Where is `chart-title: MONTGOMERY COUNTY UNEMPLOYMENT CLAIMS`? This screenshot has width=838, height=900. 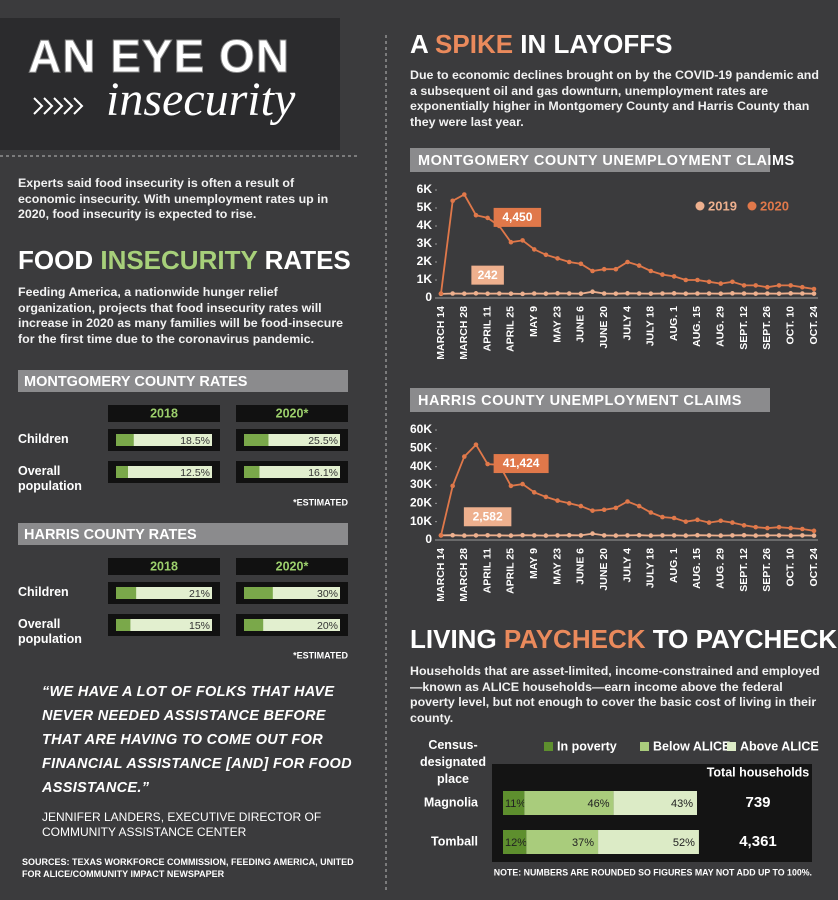 chart-title: MONTGOMERY COUNTY UNEMPLOYMENT CLAIMS is located at coordinates (606, 161).